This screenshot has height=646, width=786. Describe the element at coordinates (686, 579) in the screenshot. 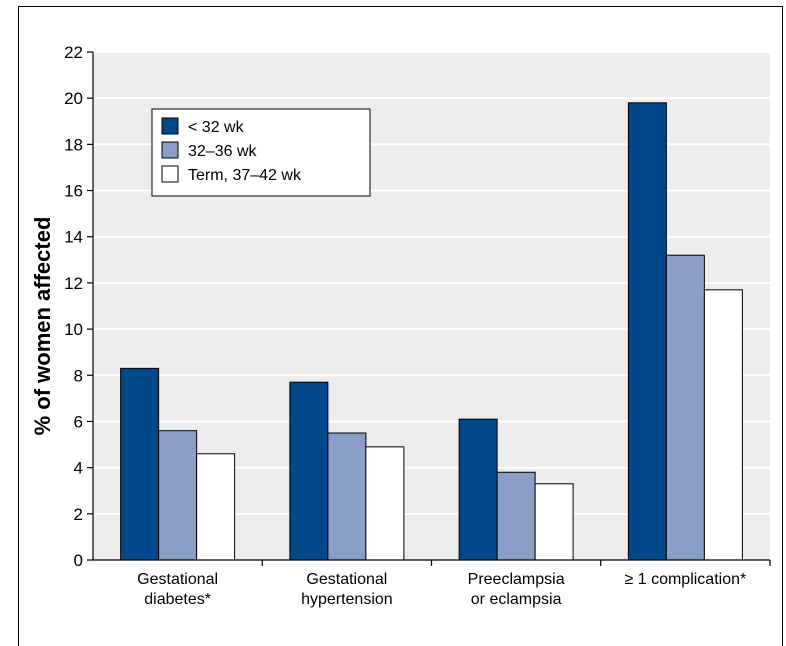

I see `x-category-label: ≥ 1 complication*` at that location.